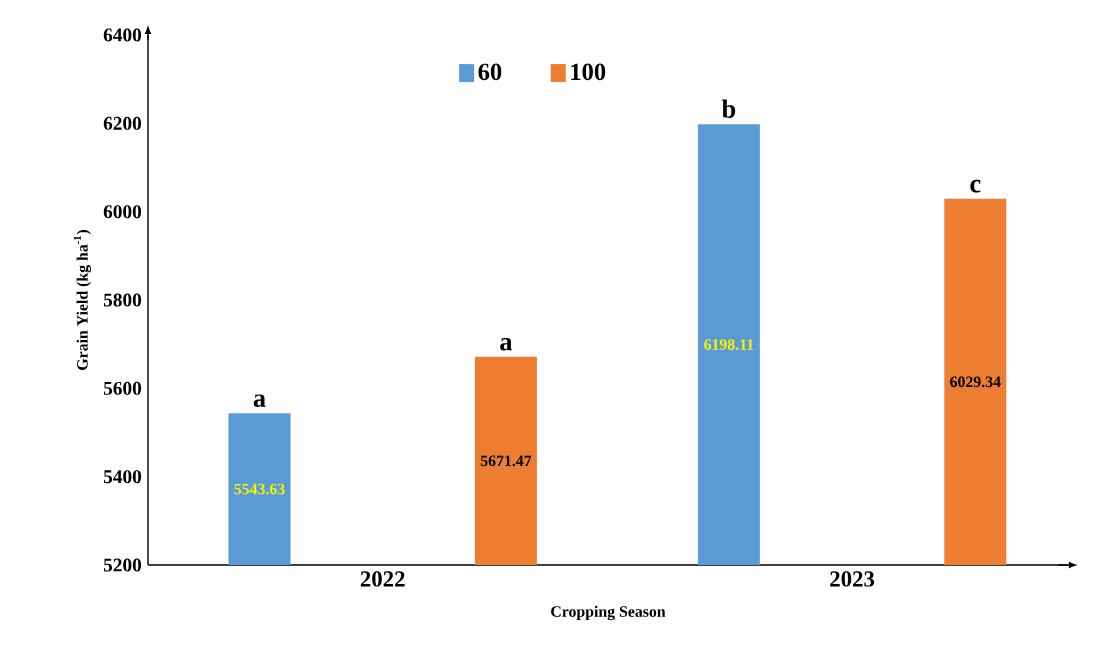 The image size is (1103, 648). What do you see at coordinates (122, 388) in the screenshot?
I see `y-tick-label: 5600` at bounding box center [122, 388].